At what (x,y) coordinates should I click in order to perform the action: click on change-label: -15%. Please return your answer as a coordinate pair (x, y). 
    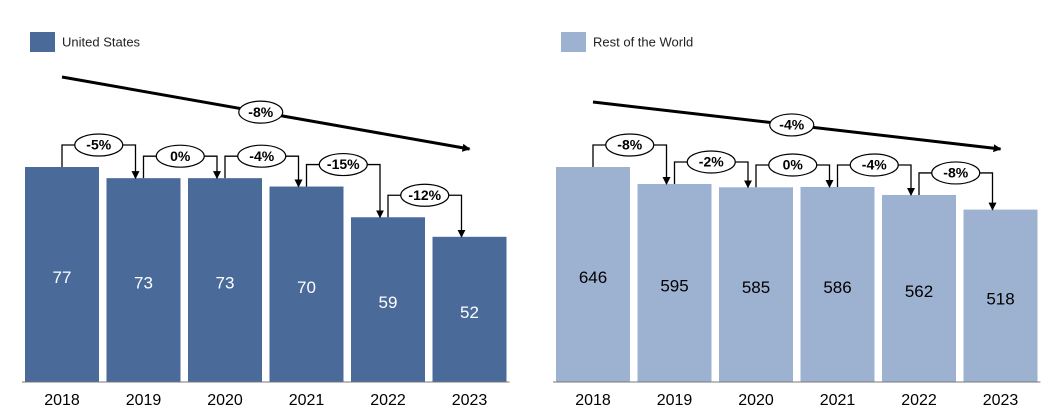
    Looking at the image, I should click on (343, 164).